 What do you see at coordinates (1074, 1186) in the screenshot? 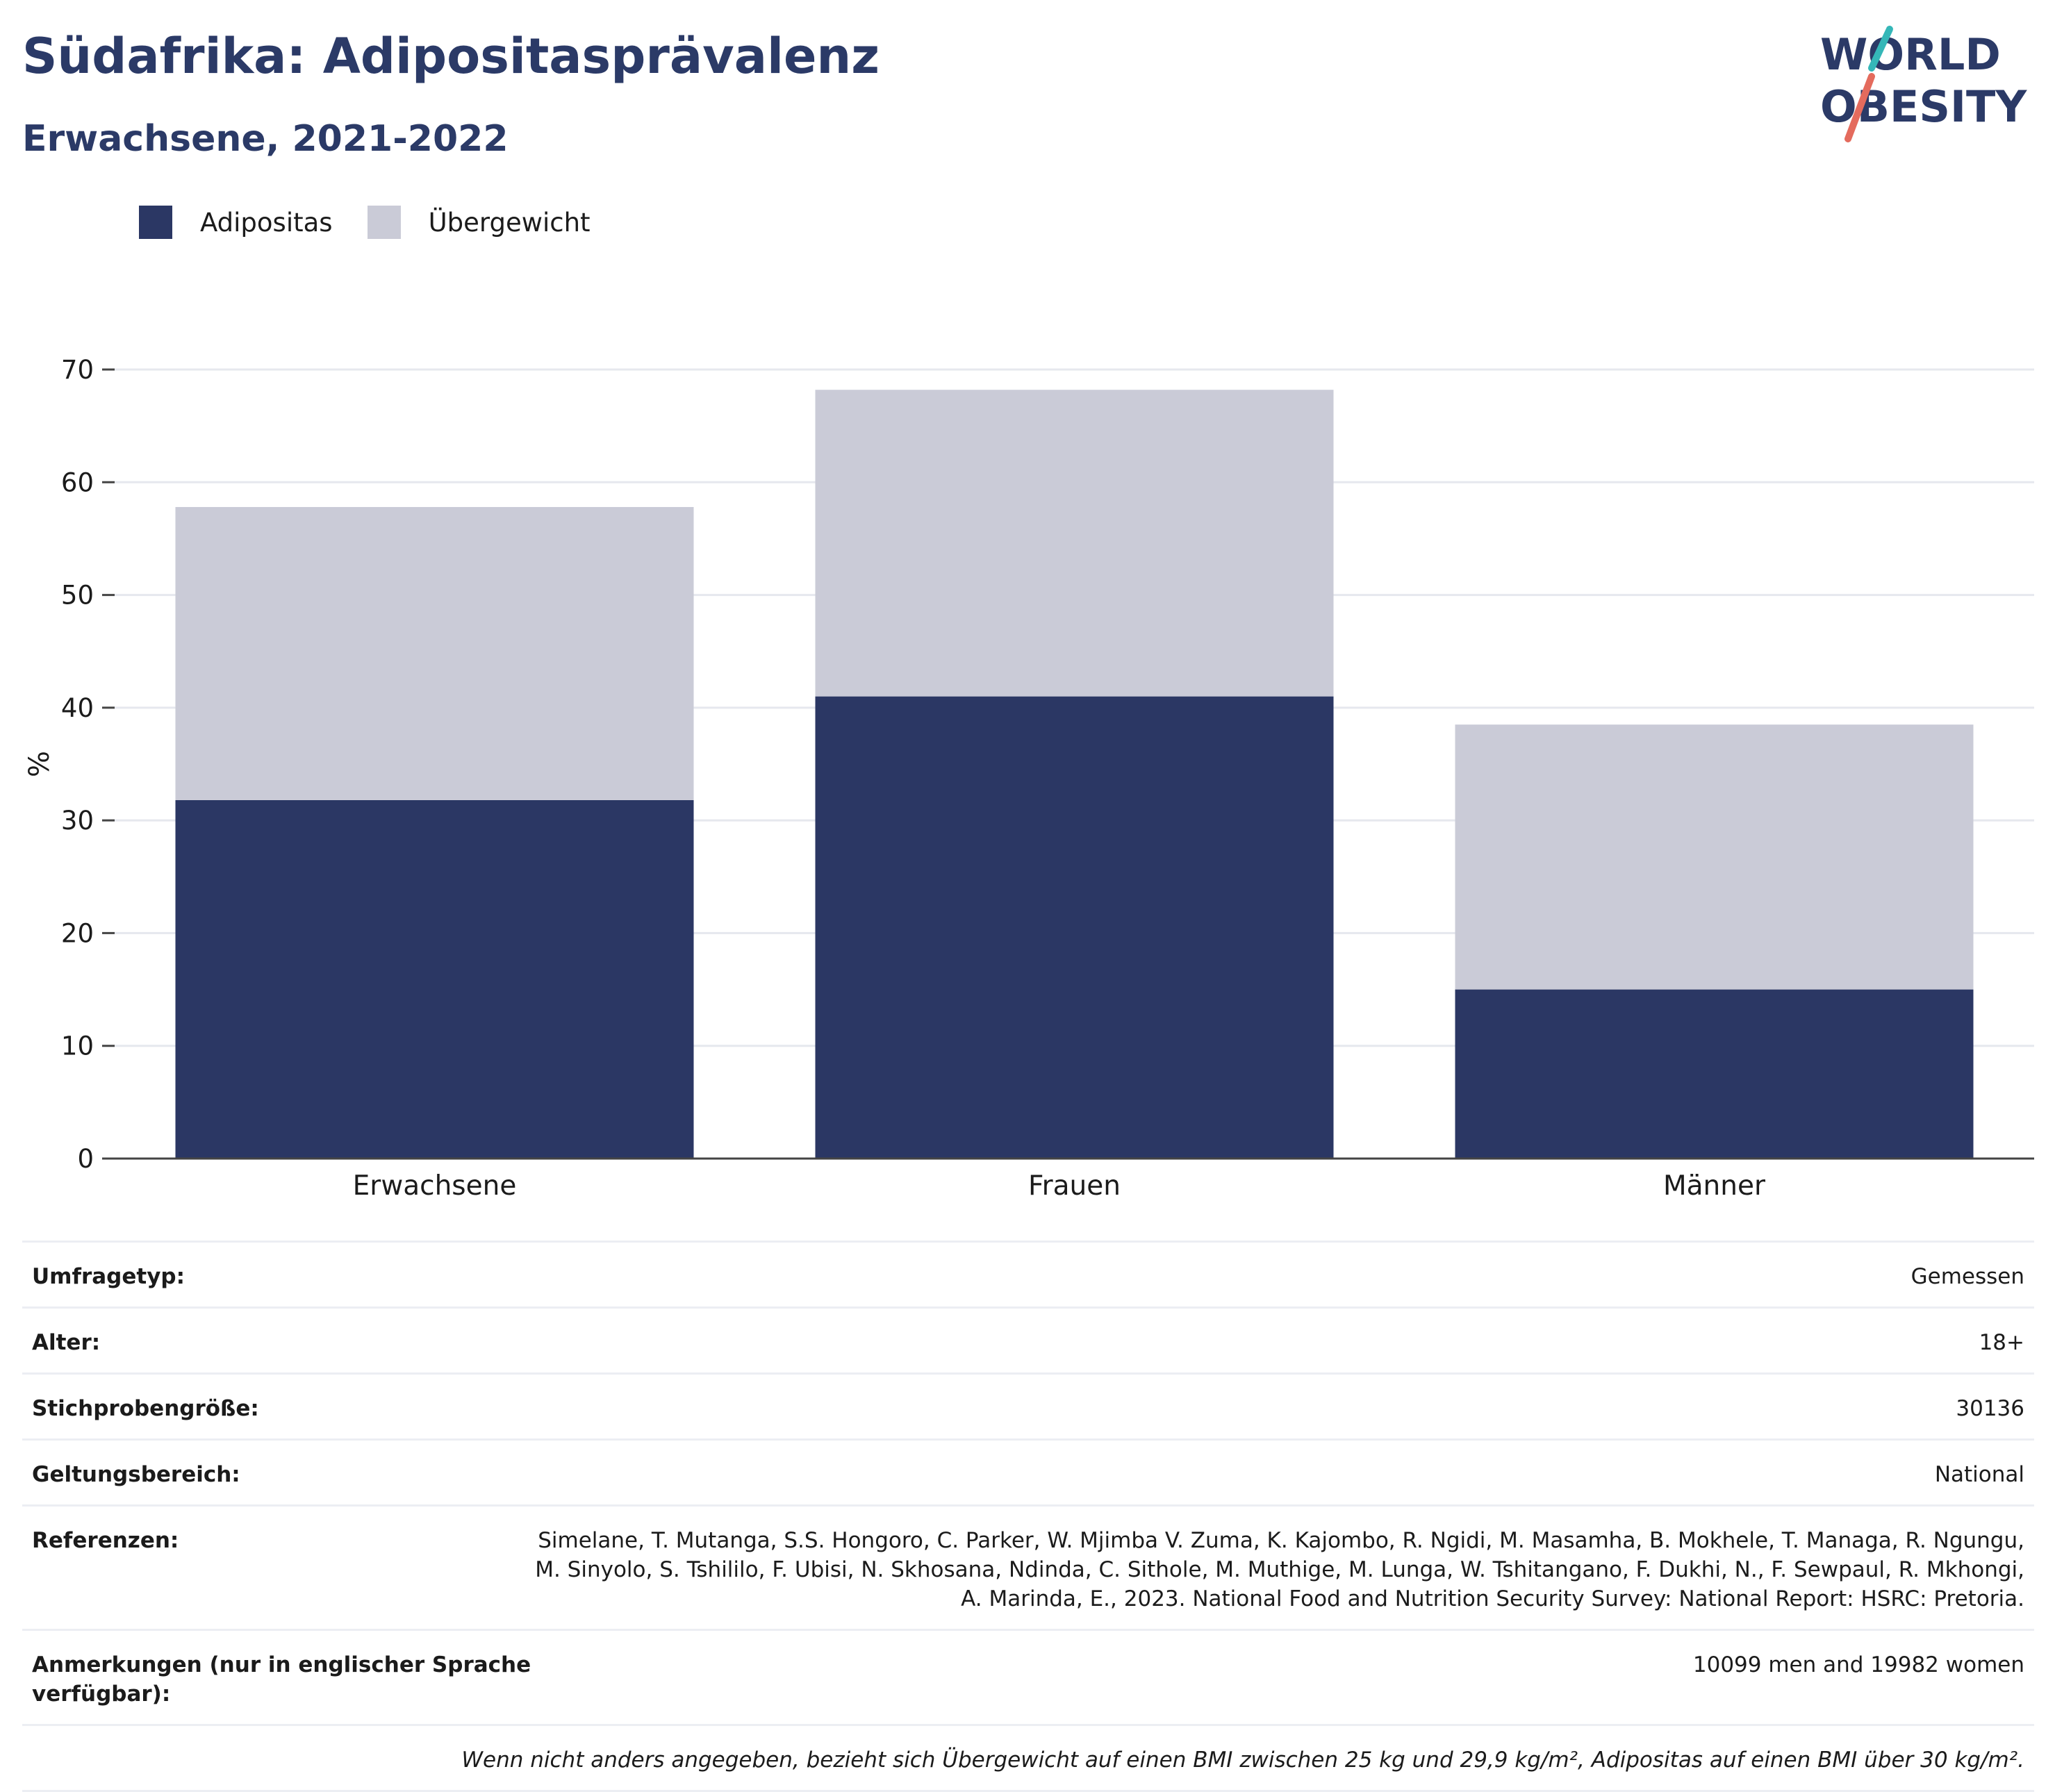
I see `x-tick-label: Frauen` at bounding box center [1074, 1186].